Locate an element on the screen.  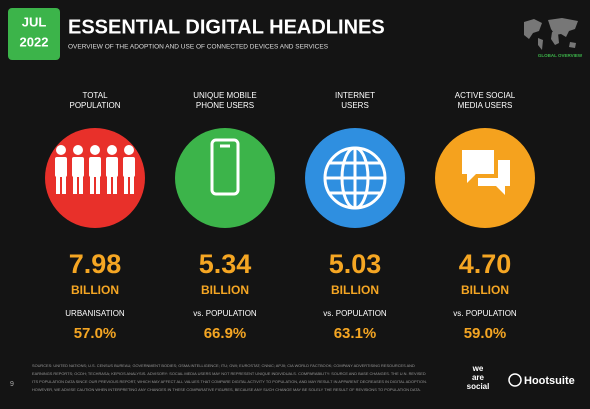
column-label: ACTIVE SOCIAL is located at coordinates (485, 95).